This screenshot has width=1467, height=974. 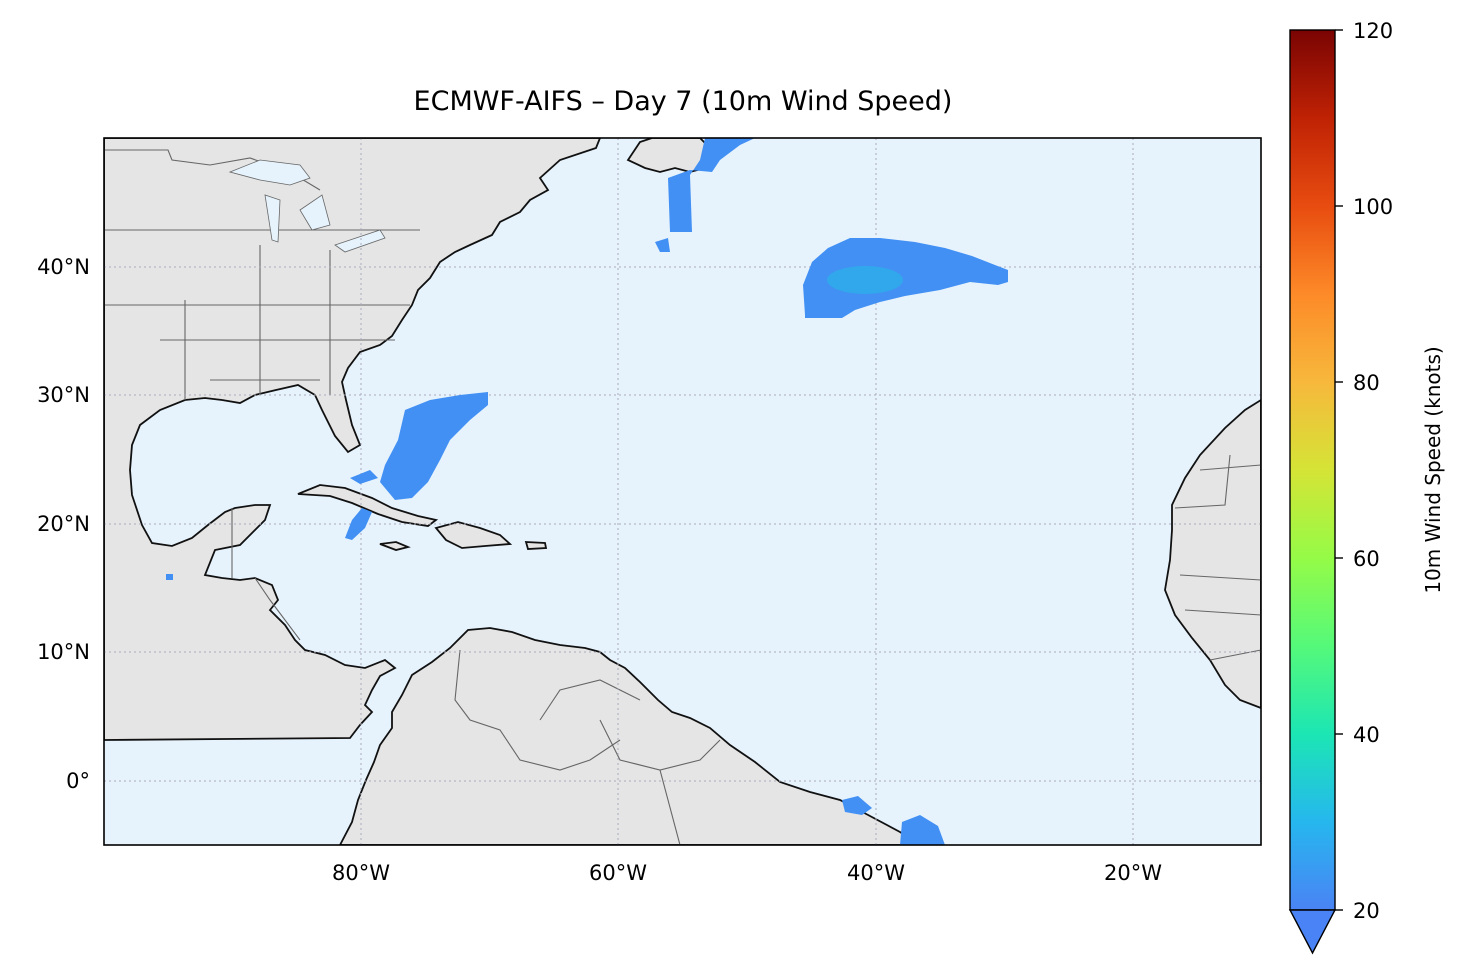 What do you see at coordinates (1366, 559) in the screenshot?
I see `colorbar-tick-label: 60` at bounding box center [1366, 559].